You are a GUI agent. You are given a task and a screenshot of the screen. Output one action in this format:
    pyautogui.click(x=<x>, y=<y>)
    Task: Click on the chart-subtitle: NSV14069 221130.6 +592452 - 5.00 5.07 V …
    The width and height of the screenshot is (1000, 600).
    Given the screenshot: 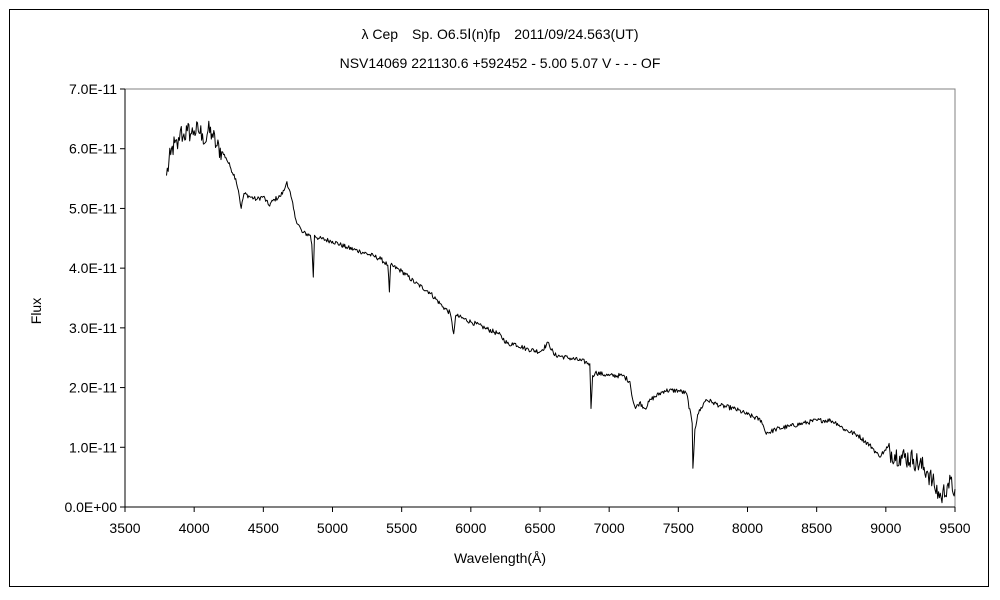 What is the action you would take?
    pyautogui.click(x=500, y=63)
    